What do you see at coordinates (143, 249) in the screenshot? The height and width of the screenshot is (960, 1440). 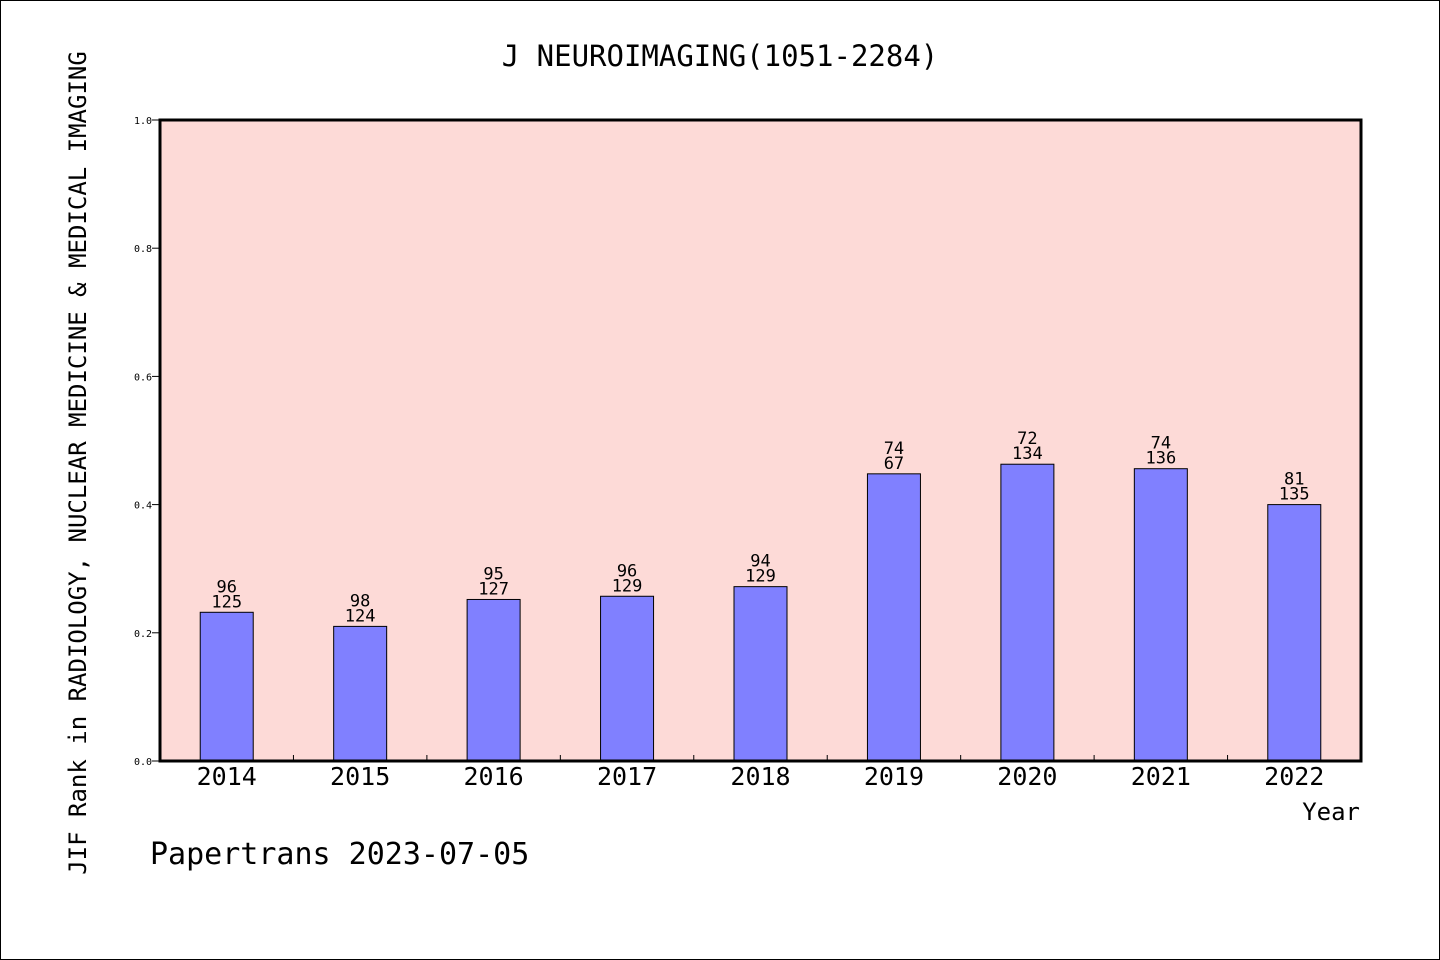 I see `y-tick-label: 0.8` at bounding box center [143, 249].